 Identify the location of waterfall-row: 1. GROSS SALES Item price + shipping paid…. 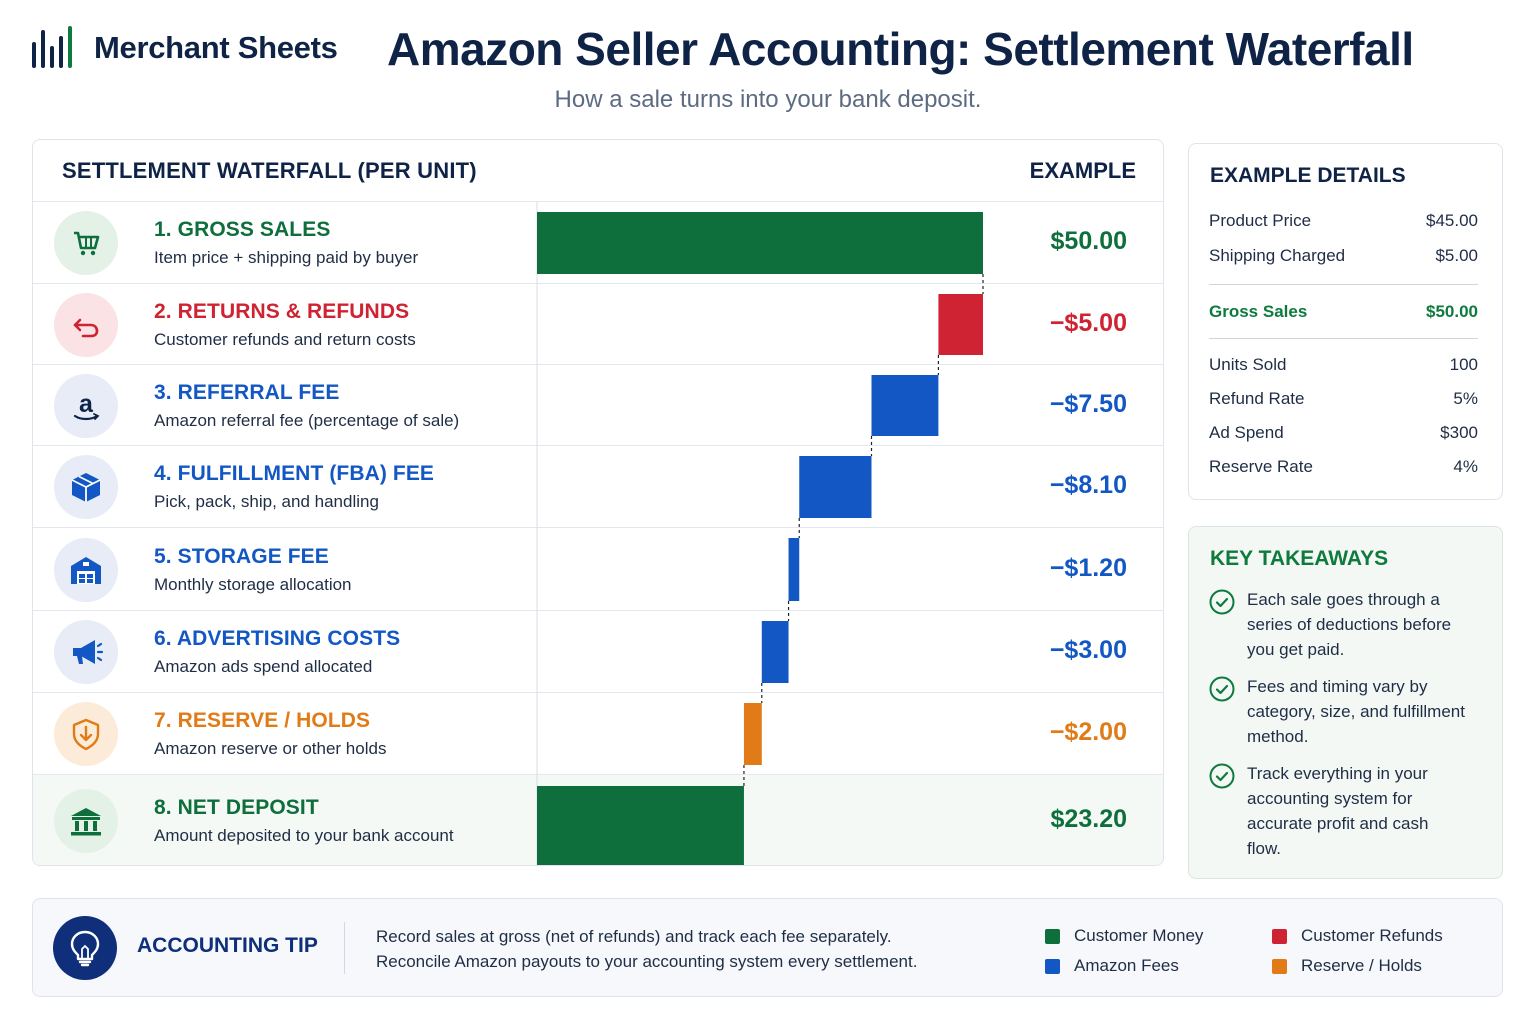
(598, 243).